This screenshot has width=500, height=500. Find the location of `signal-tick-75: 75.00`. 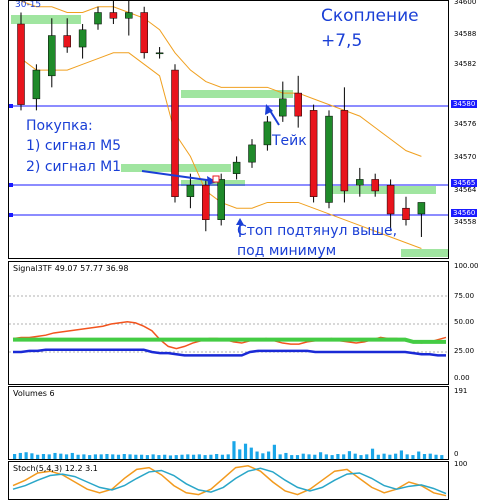

signal-tick-75: 75.00 is located at coordinates (464, 296).